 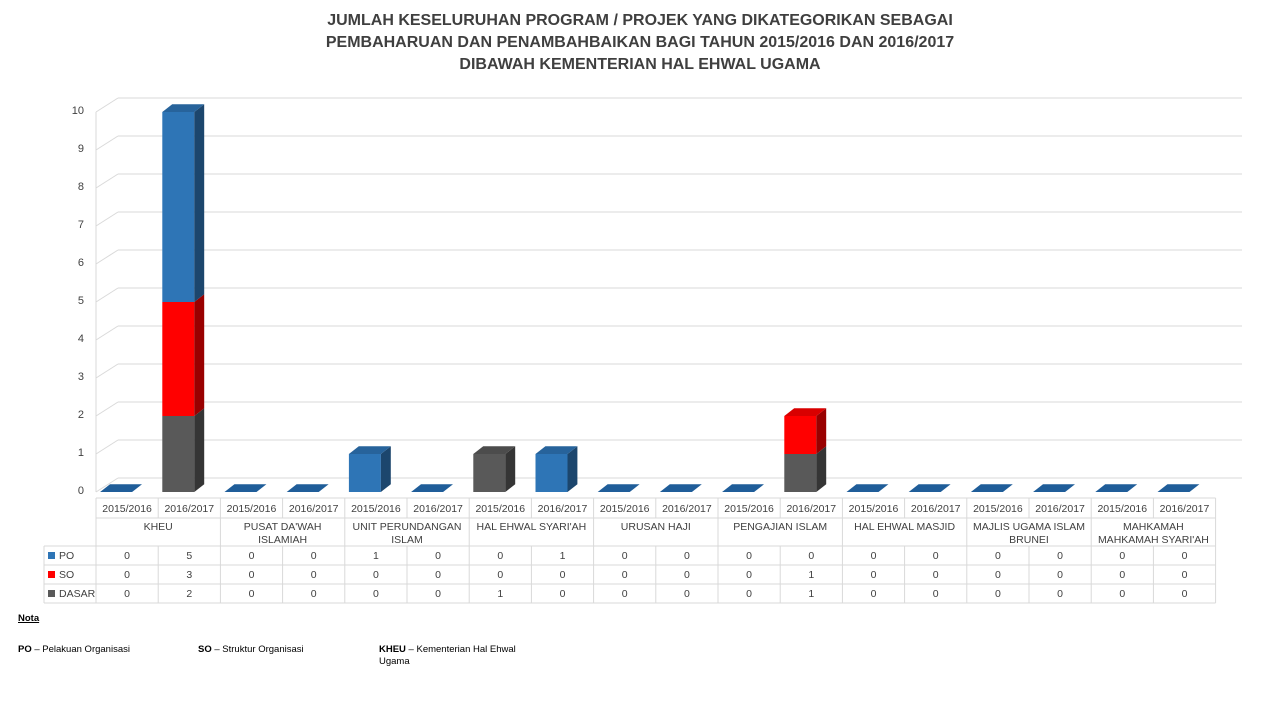 I want to click on nota-item-po: PO – Pelakuan Organisasi, so click(x=103, y=650).